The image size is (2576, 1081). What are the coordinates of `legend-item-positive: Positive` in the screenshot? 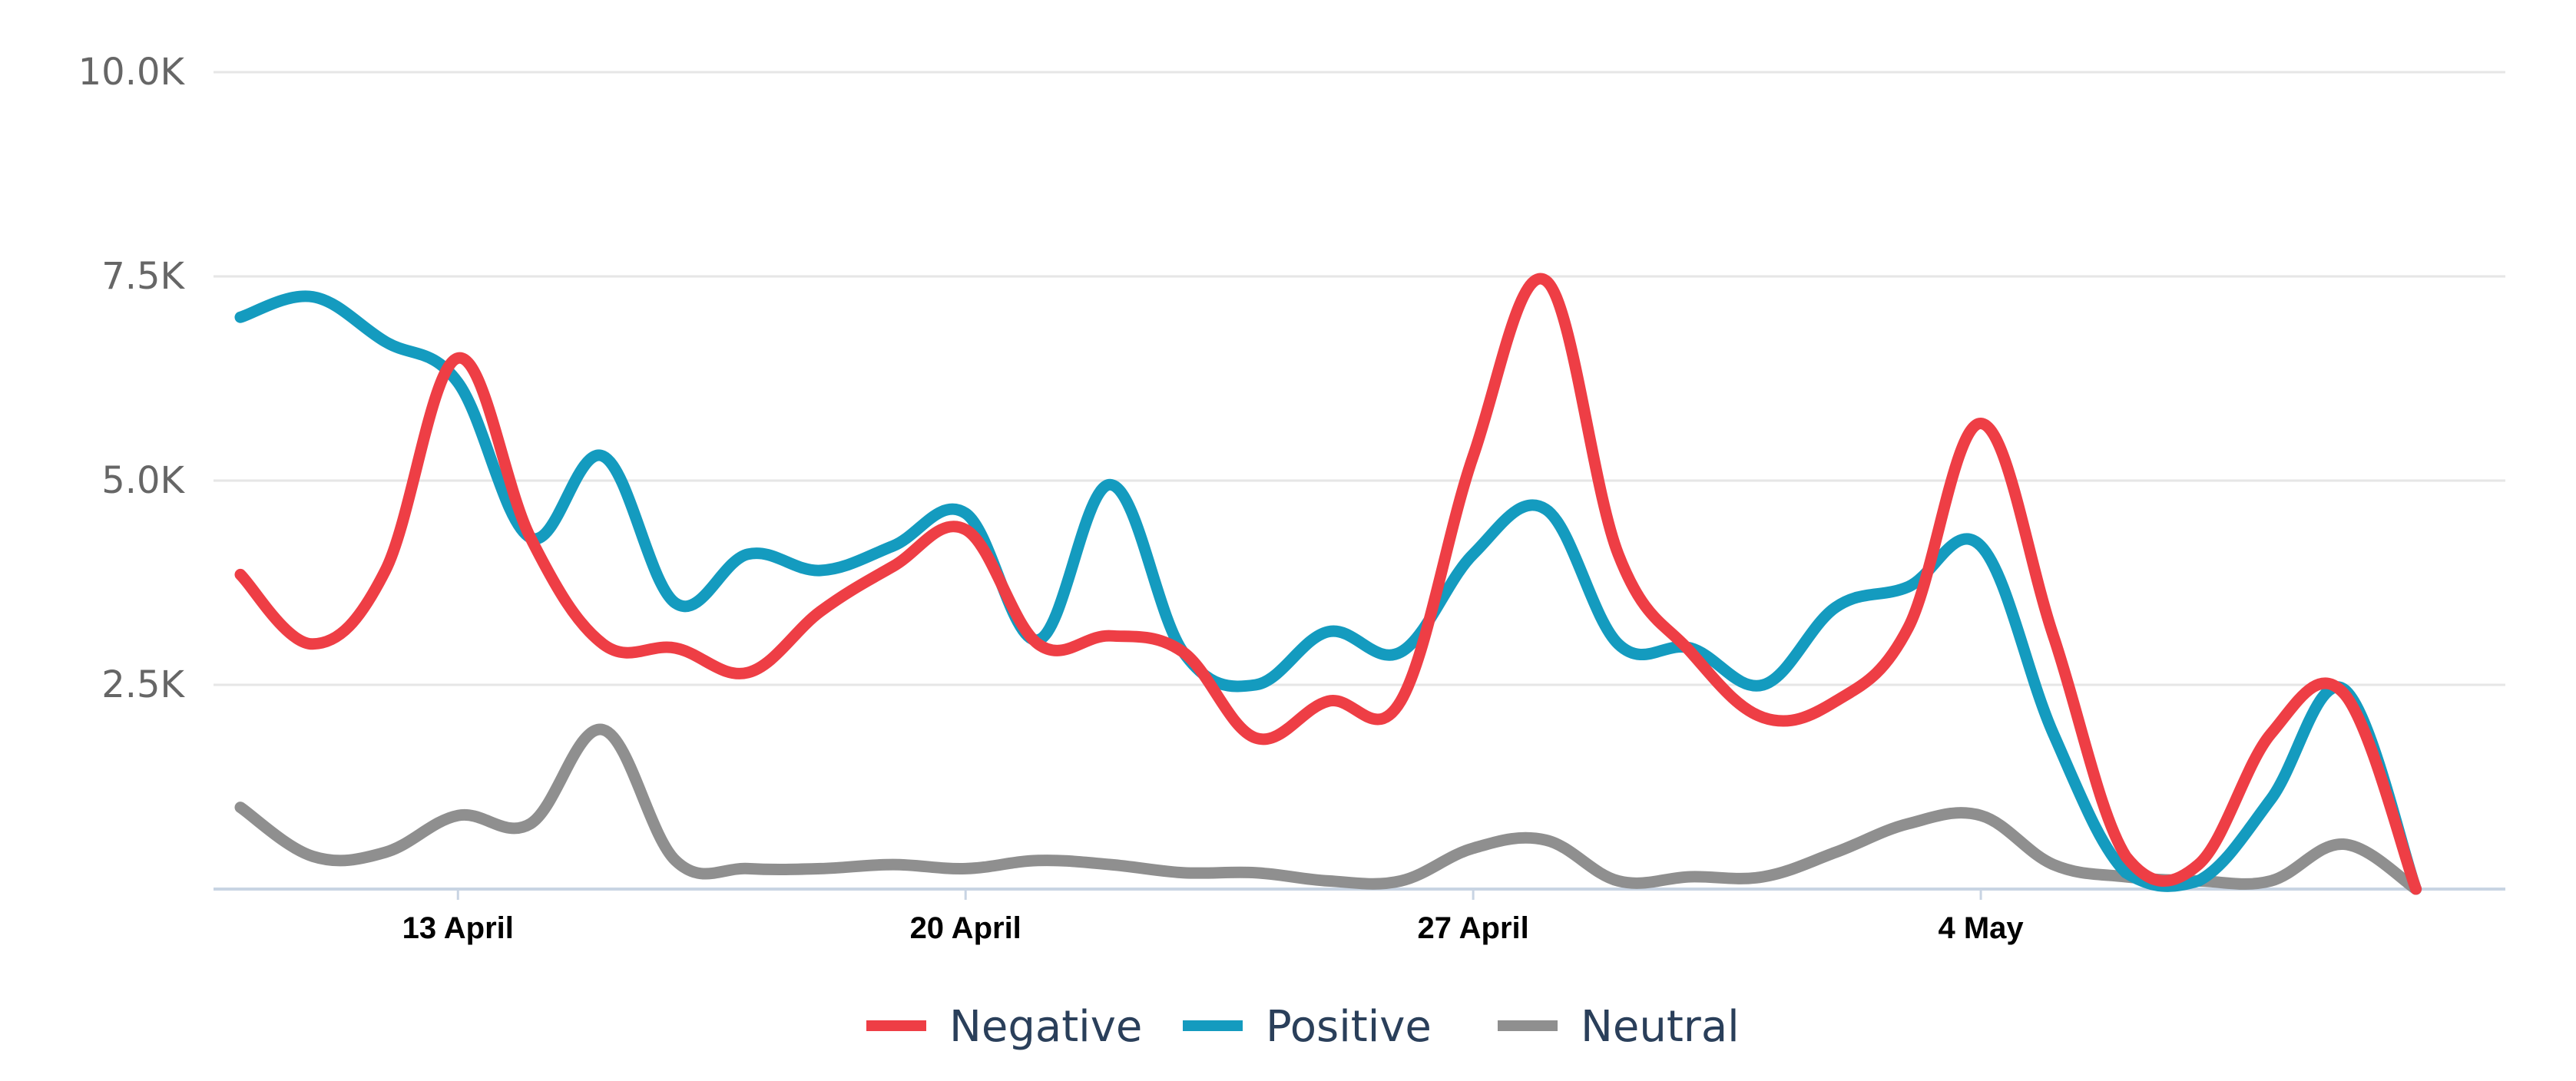 It's located at (1307, 1027).